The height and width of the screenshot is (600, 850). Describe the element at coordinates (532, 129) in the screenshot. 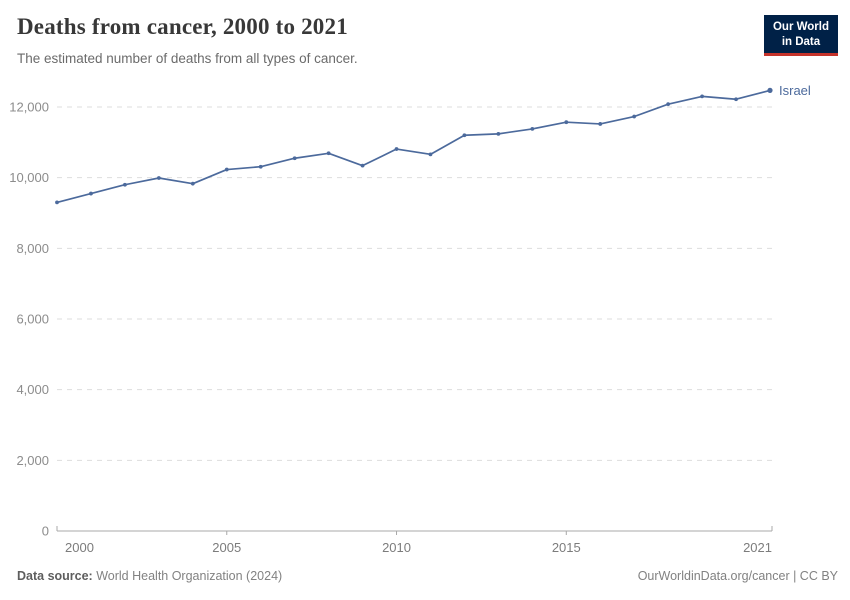

I see `data-point-2014` at that location.